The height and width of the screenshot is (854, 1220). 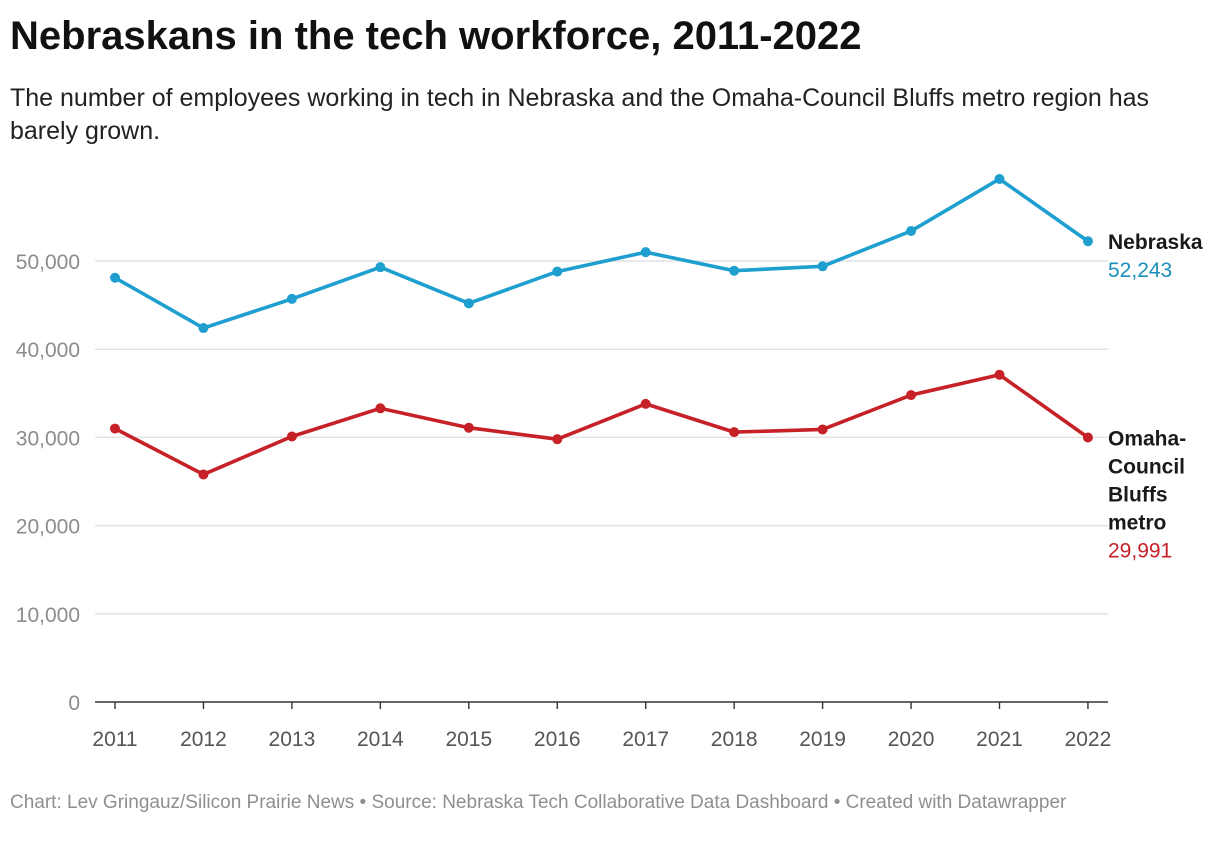 What do you see at coordinates (601, 253) in the screenshot?
I see `series-line-nebraska` at bounding box center [601, 253].